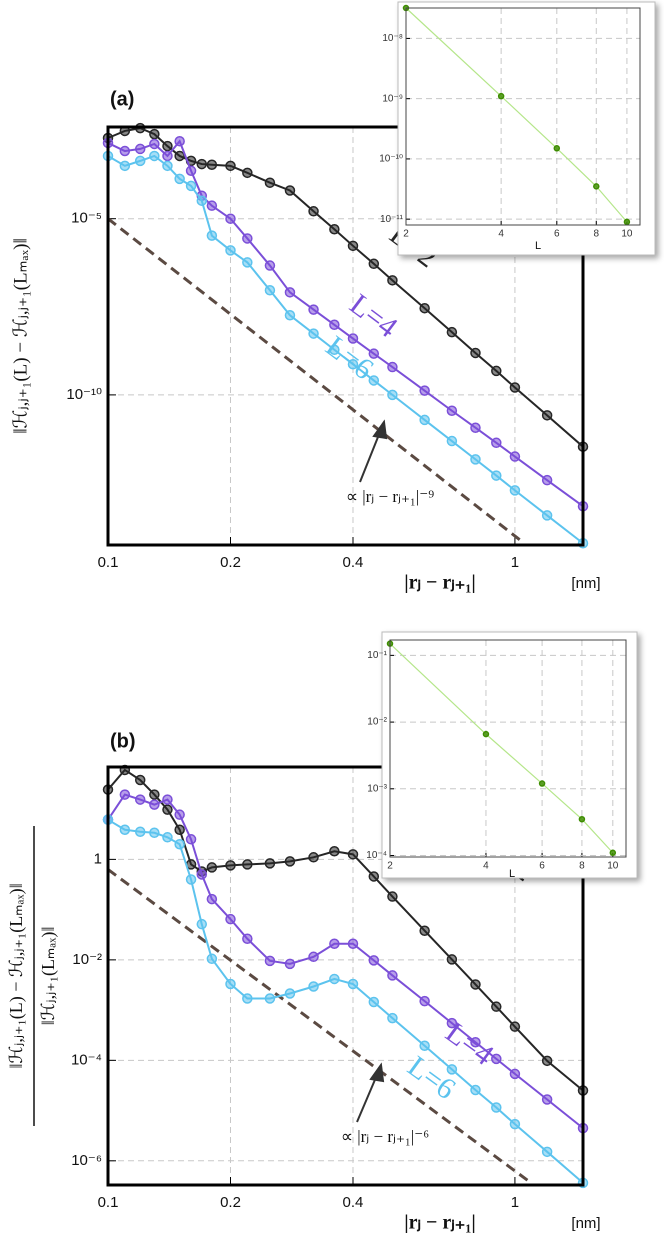 The image size is (664, 1247). What do you see at coordinates (627, 234) in the screenshot?
I see `x-tick-label: 10` at bounding box center [627, 234].